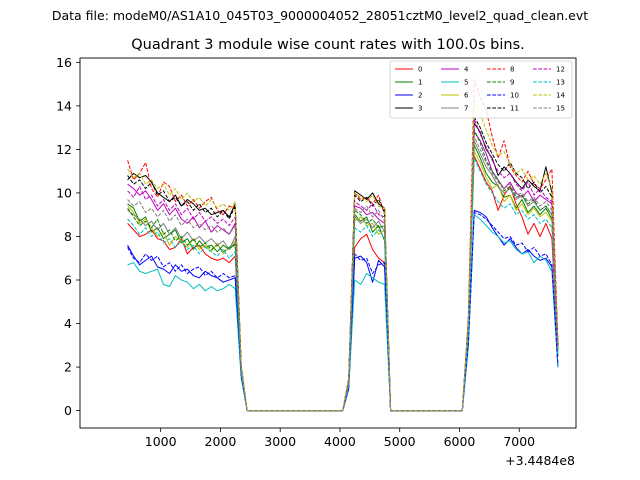 The height and width of the screenshot is (480, 640). What do you see at coordinates (221, 441) in the screenshot?
I see `x-tick-label: 2000` at bounding box center [221, 441].